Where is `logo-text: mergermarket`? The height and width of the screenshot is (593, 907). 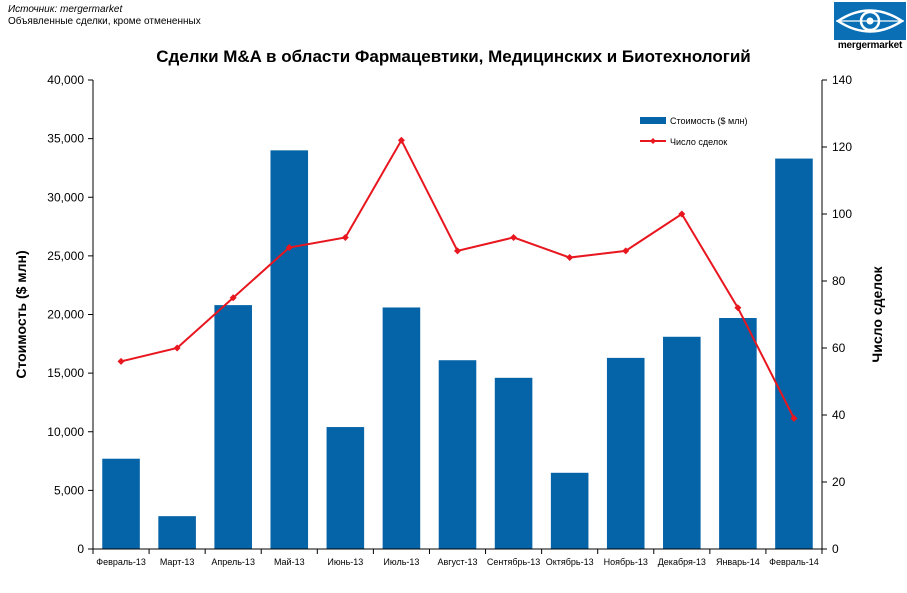
logo-text: mergermarket is located at coordinates (870, 45).